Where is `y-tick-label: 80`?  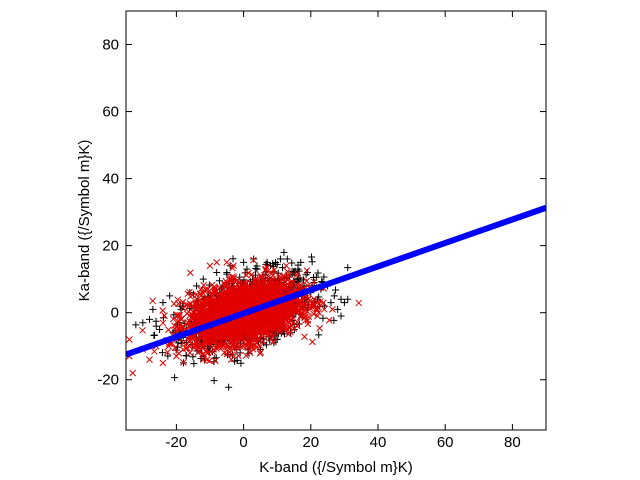 y-tick-label: 80 is located at coordinates (110, 45).